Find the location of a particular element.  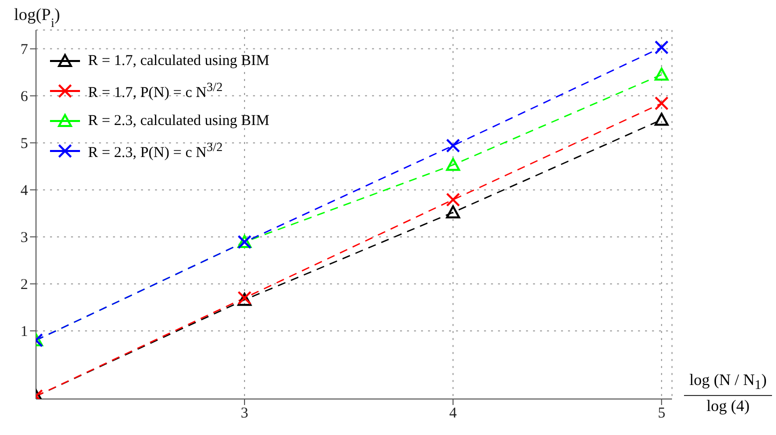

x-tick-label: 5 is located at coordinates (662, 414).